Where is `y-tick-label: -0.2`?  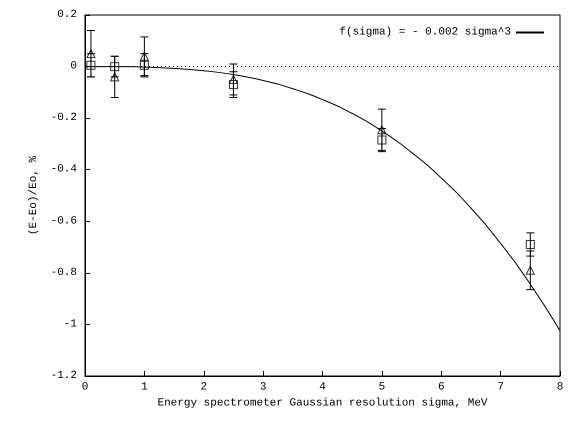 y-tick-label: -0.2 is located at coordinates (63, 118).